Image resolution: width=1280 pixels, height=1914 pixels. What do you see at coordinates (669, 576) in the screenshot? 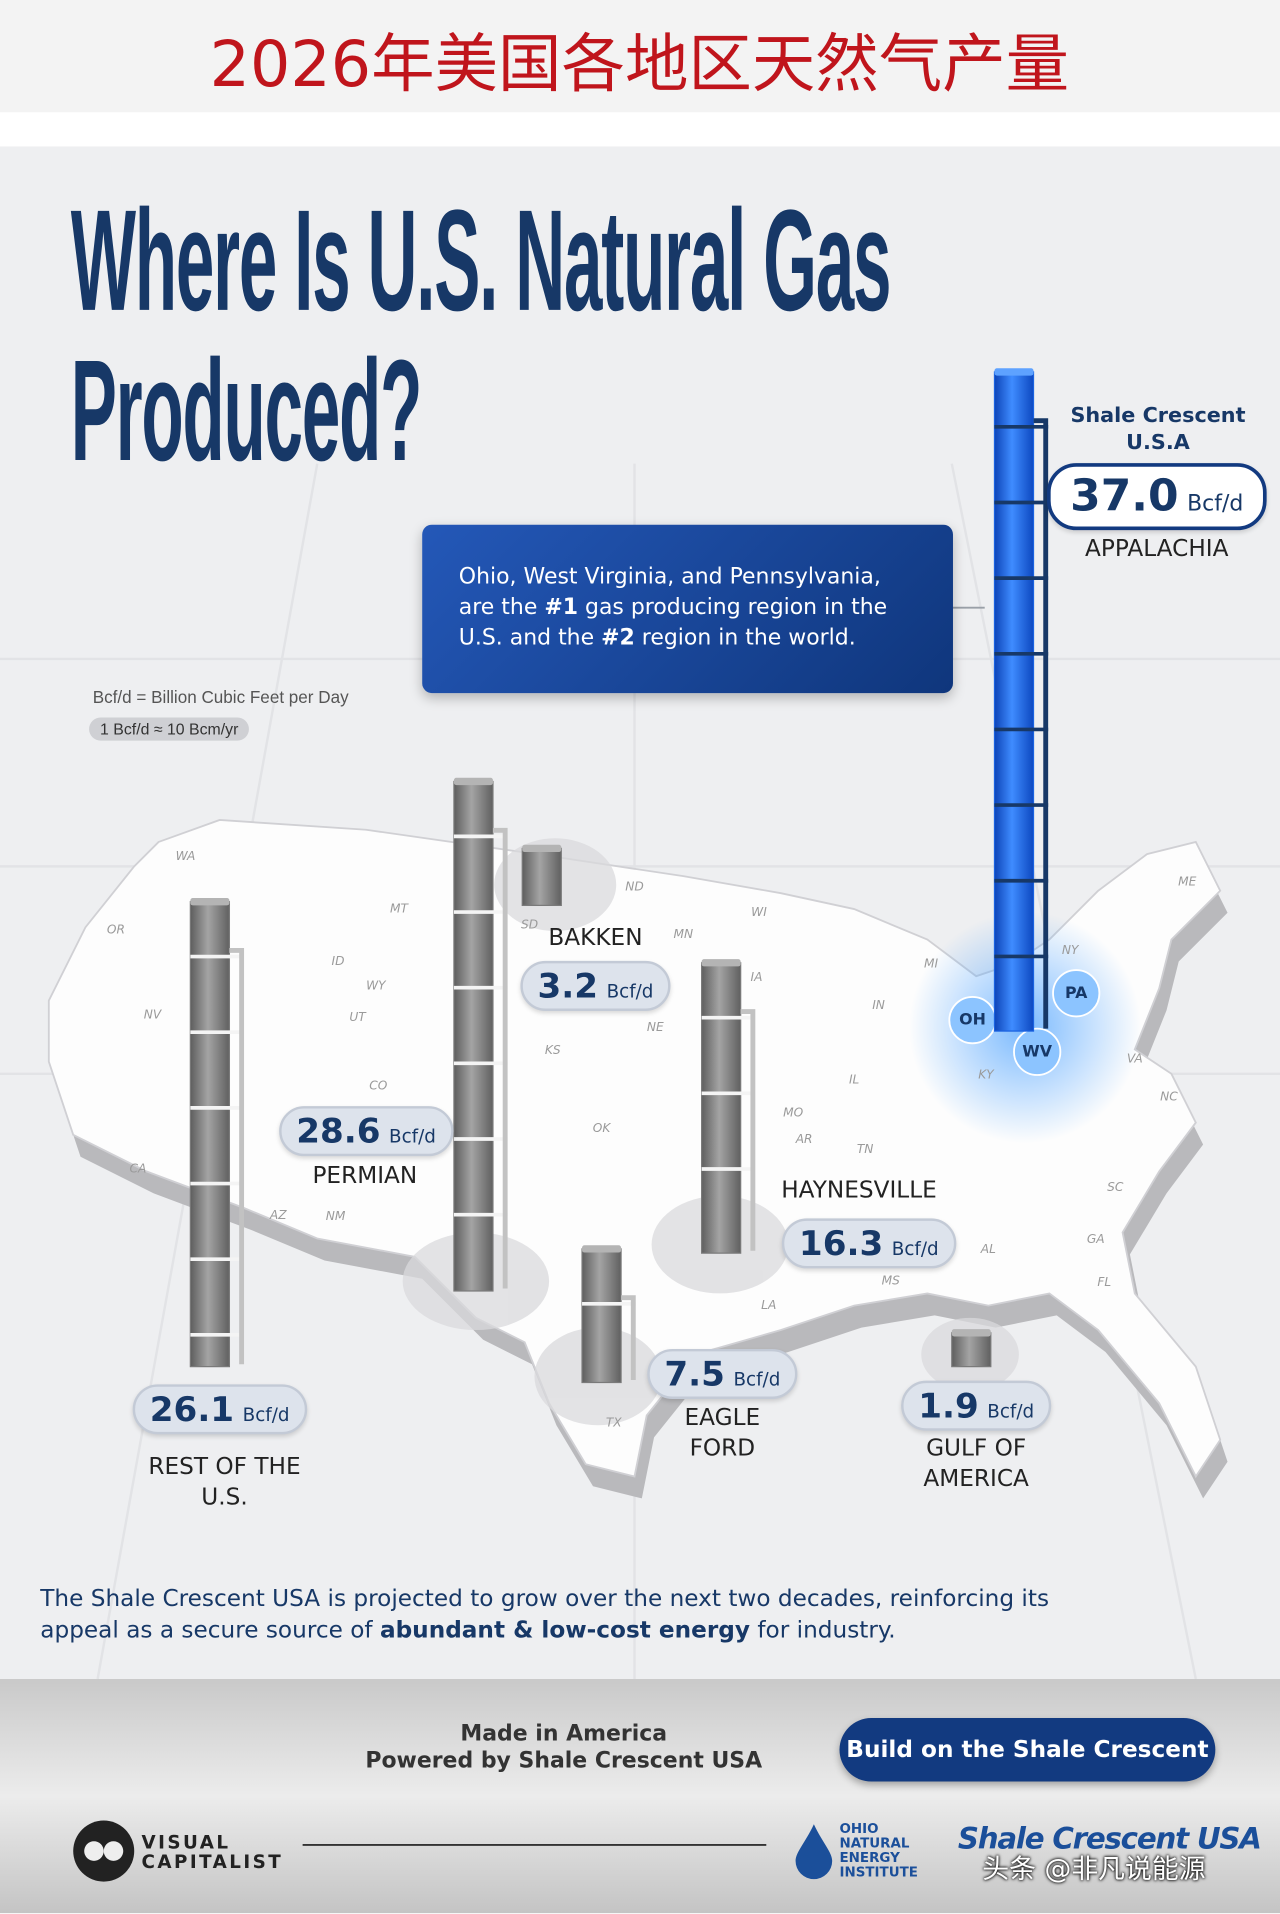
I see `callout-text: Ohio, West Virginia, and Pennsylvania,` at bounding box center [669, 576].